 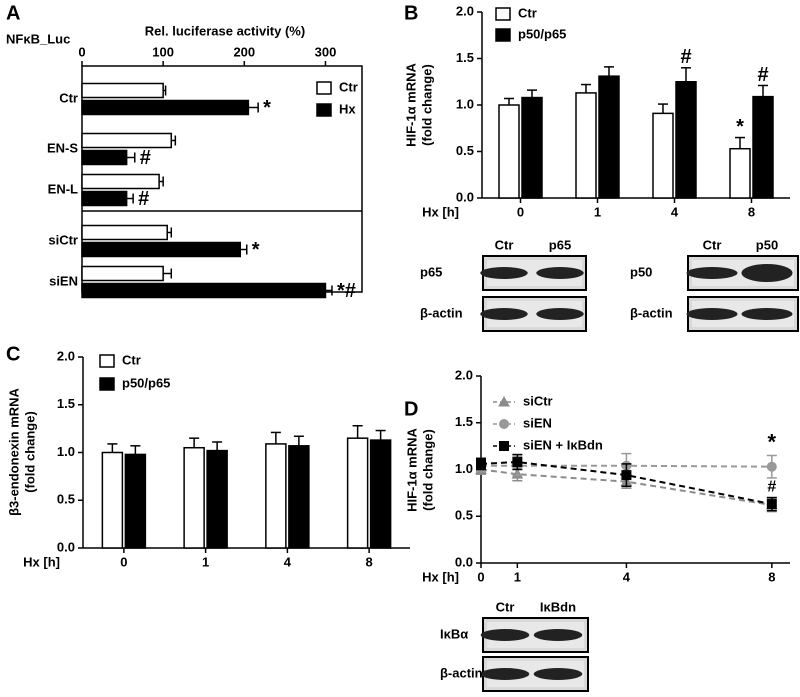 What do you see at coordinates (63, 188) in the screenshot?
I see `category-label: EN-L` at bounding box center [63, 188].